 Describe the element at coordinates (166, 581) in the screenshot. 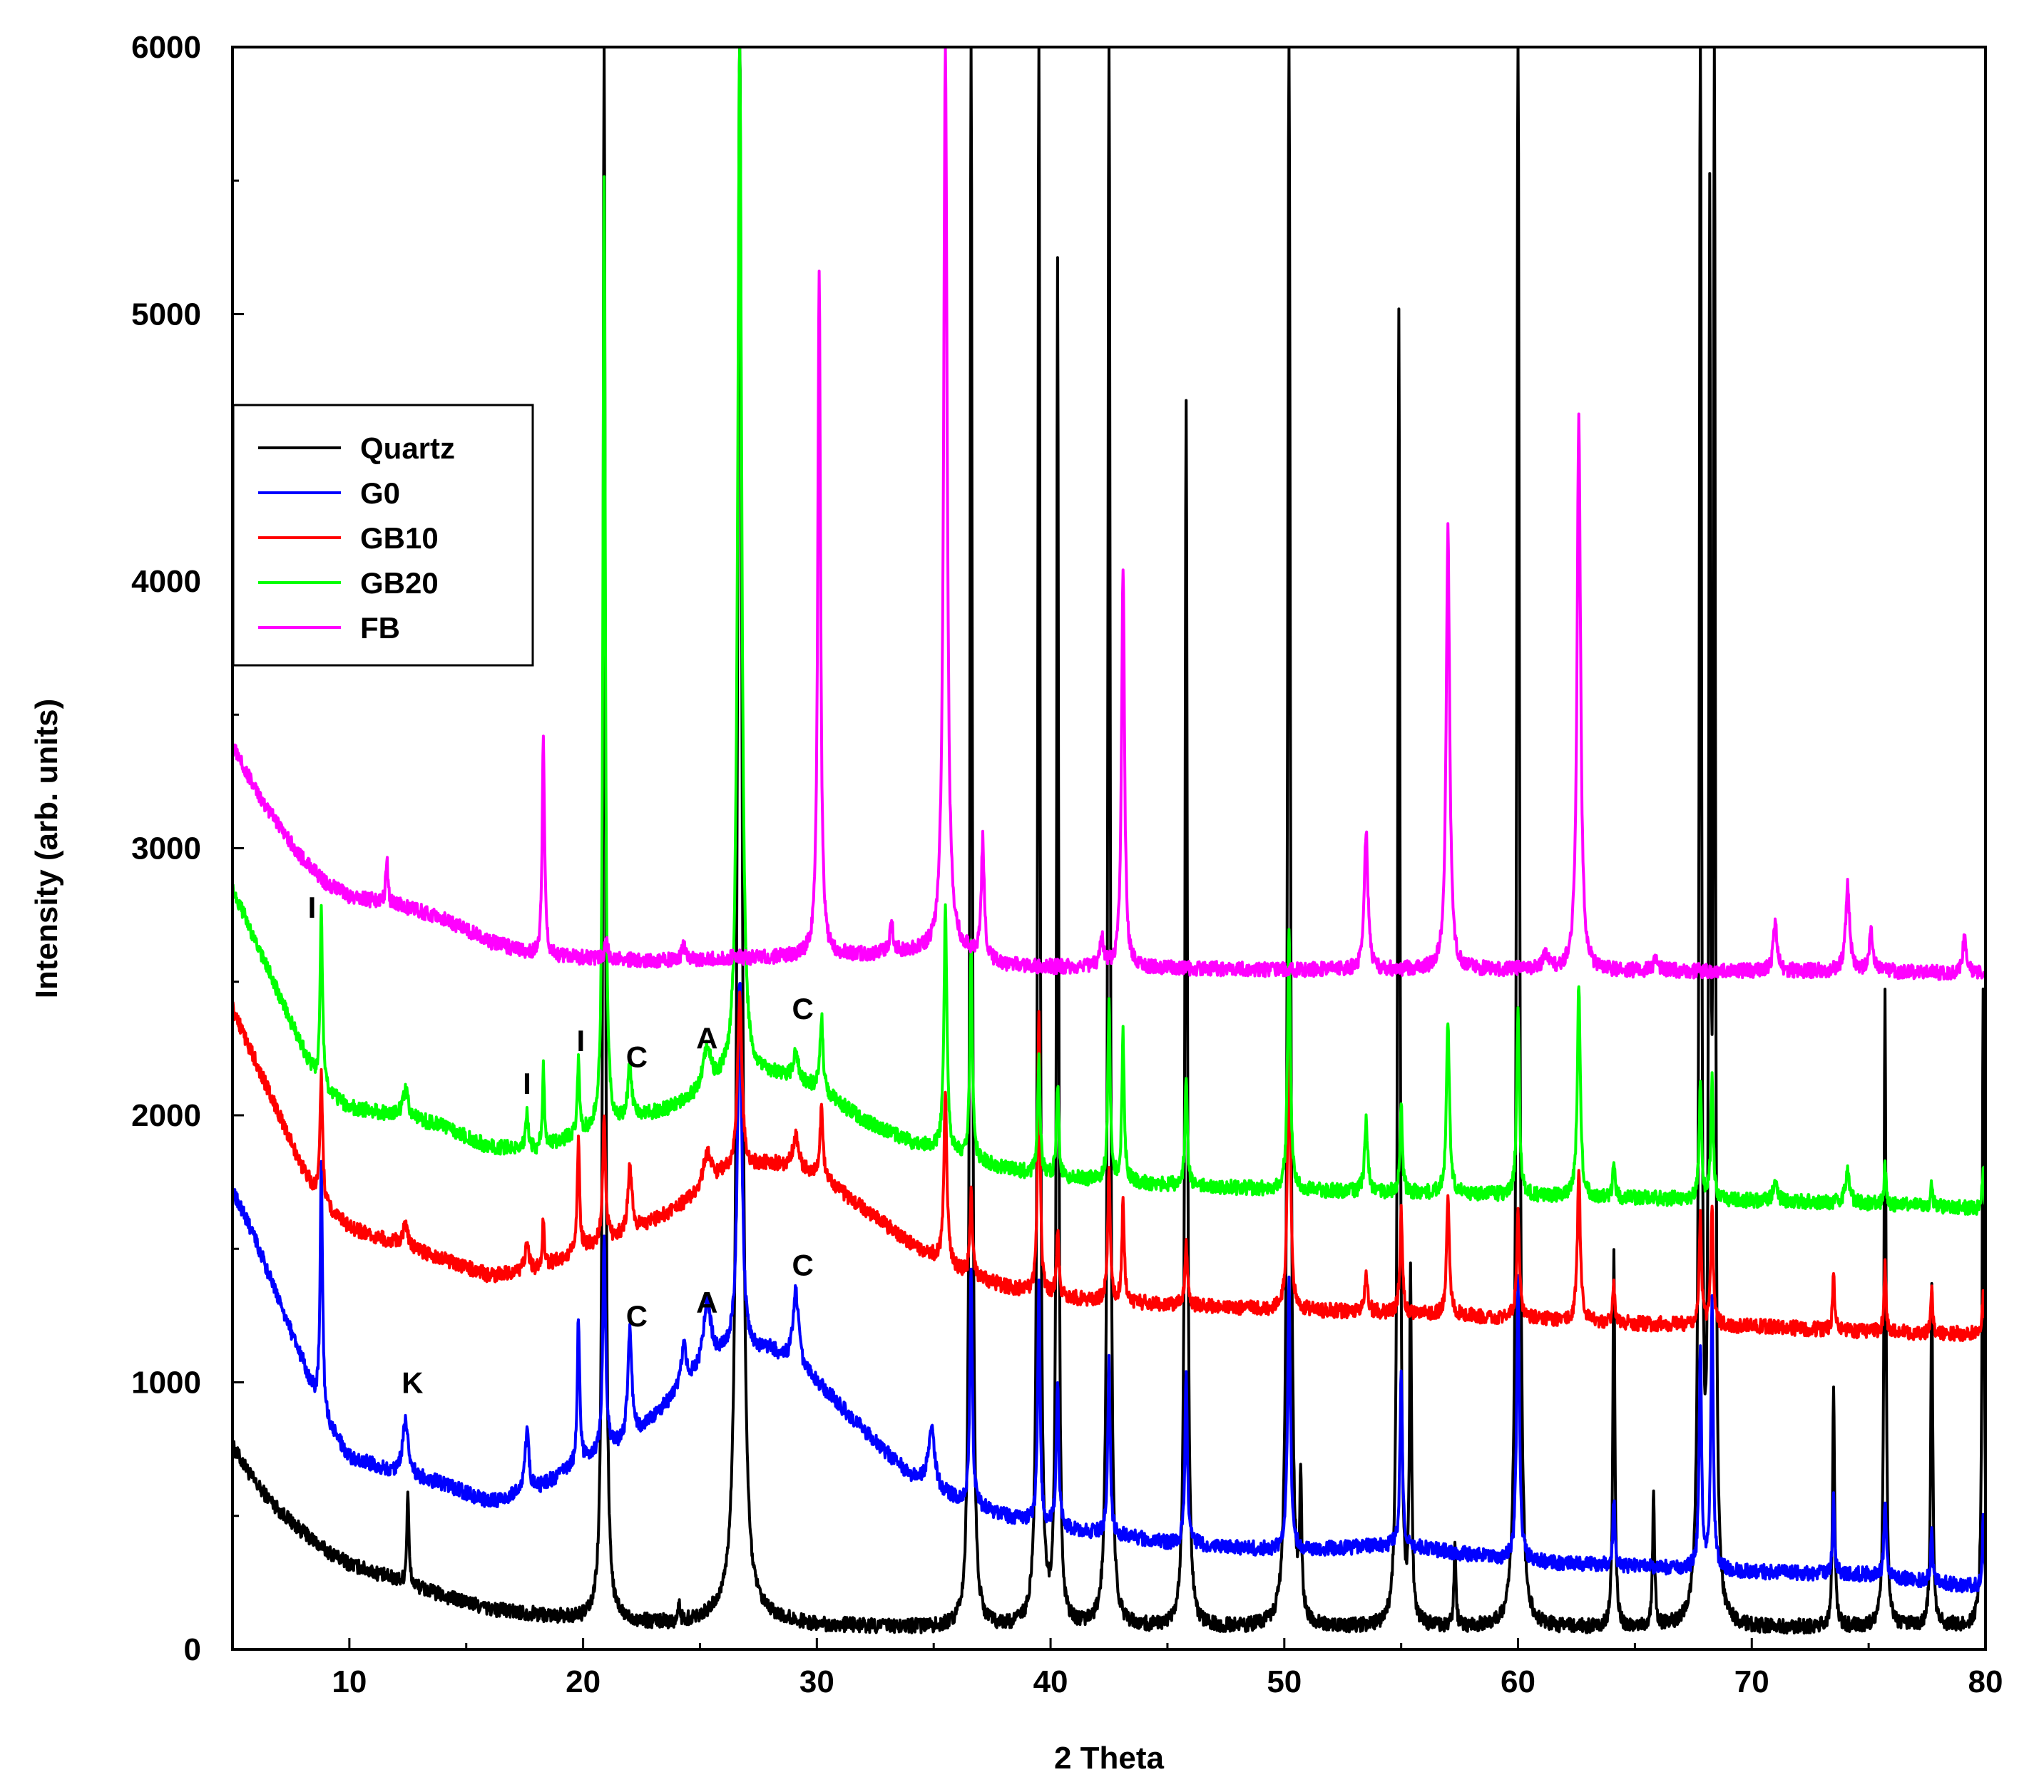

I see `y-tick-label: 4000` at that location.